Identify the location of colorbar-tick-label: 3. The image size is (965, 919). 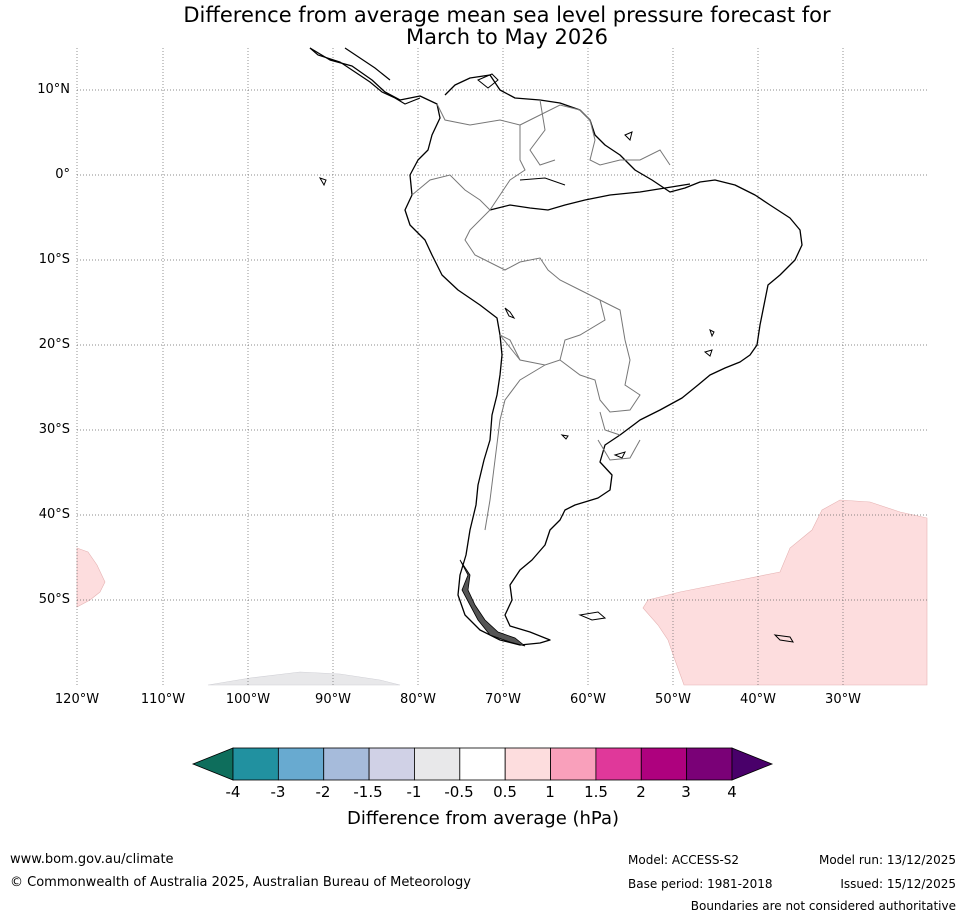
(686, 792).